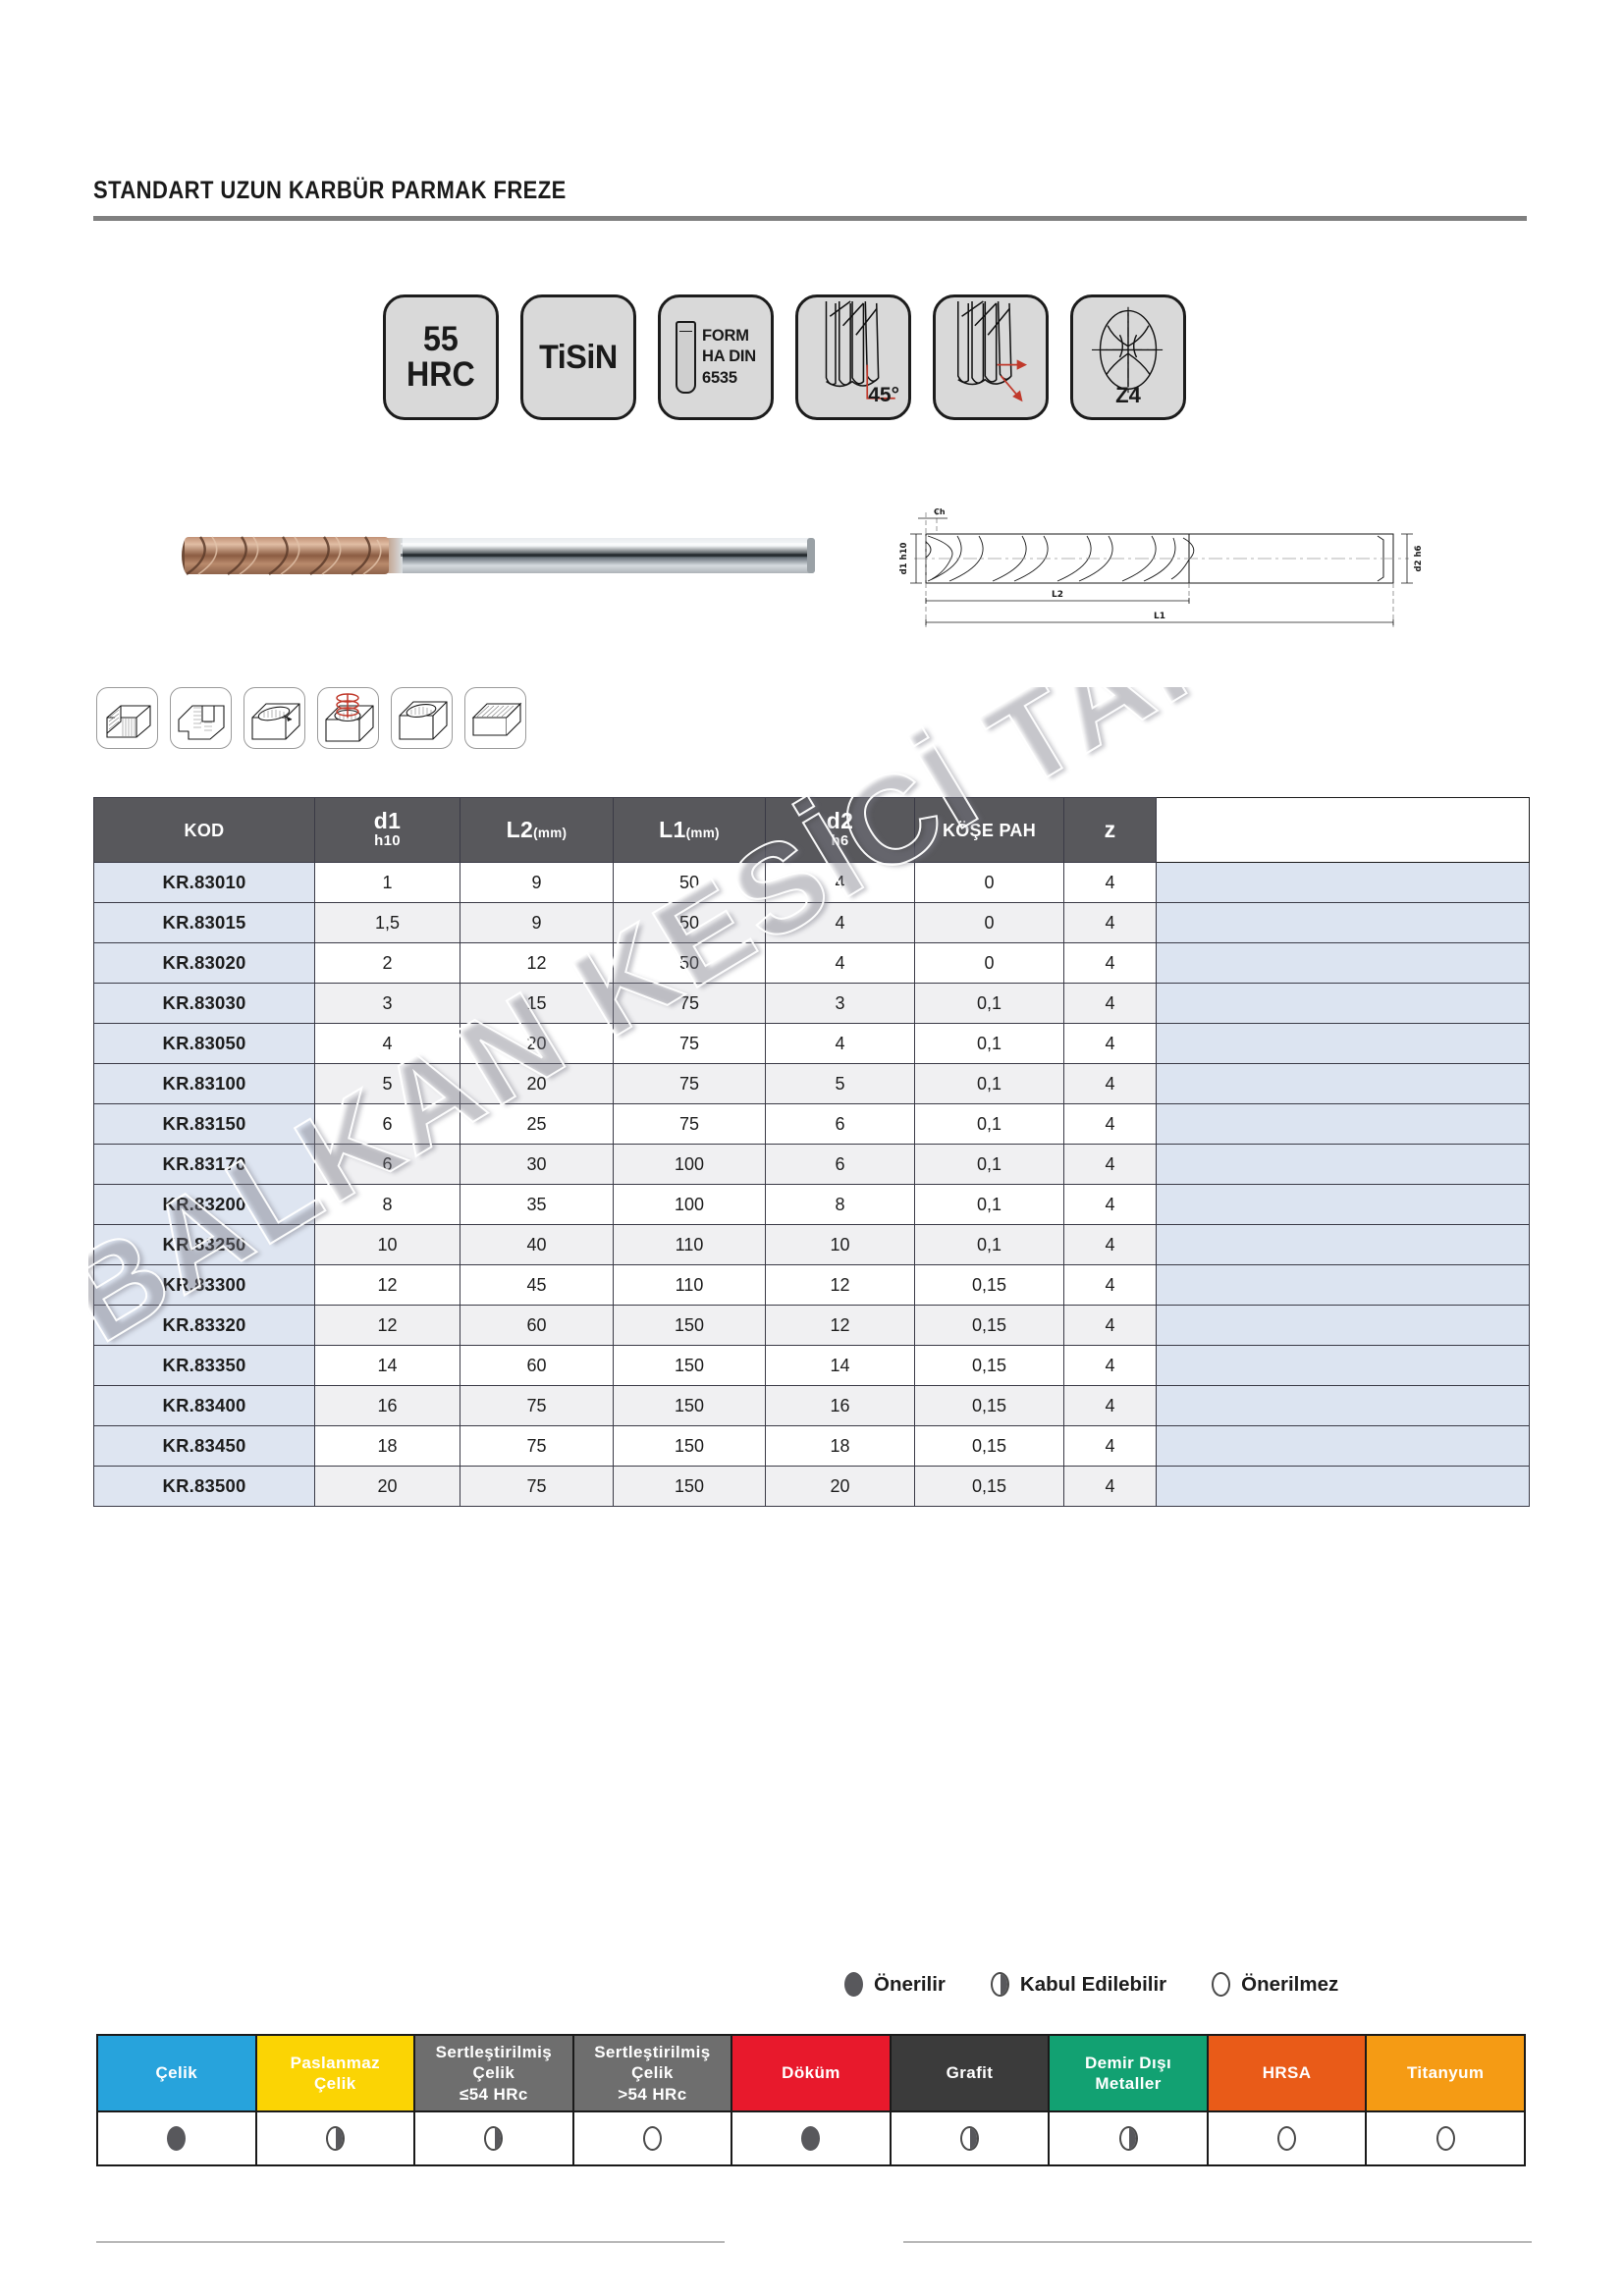  What do you see at coordinates (840, 830) in the screenshot?
I see `col-header-d2: d2 h6` at bounding box center [840, 830].